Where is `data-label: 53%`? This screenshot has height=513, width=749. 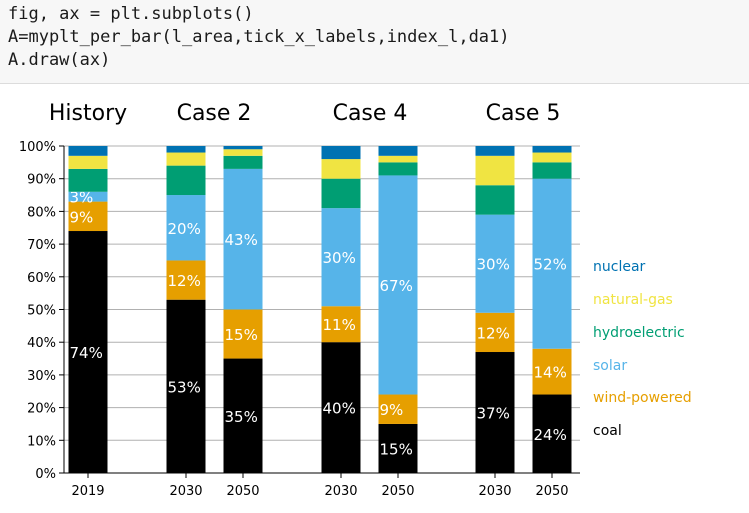 data-label: 53% is located at coordinates (184, 387).